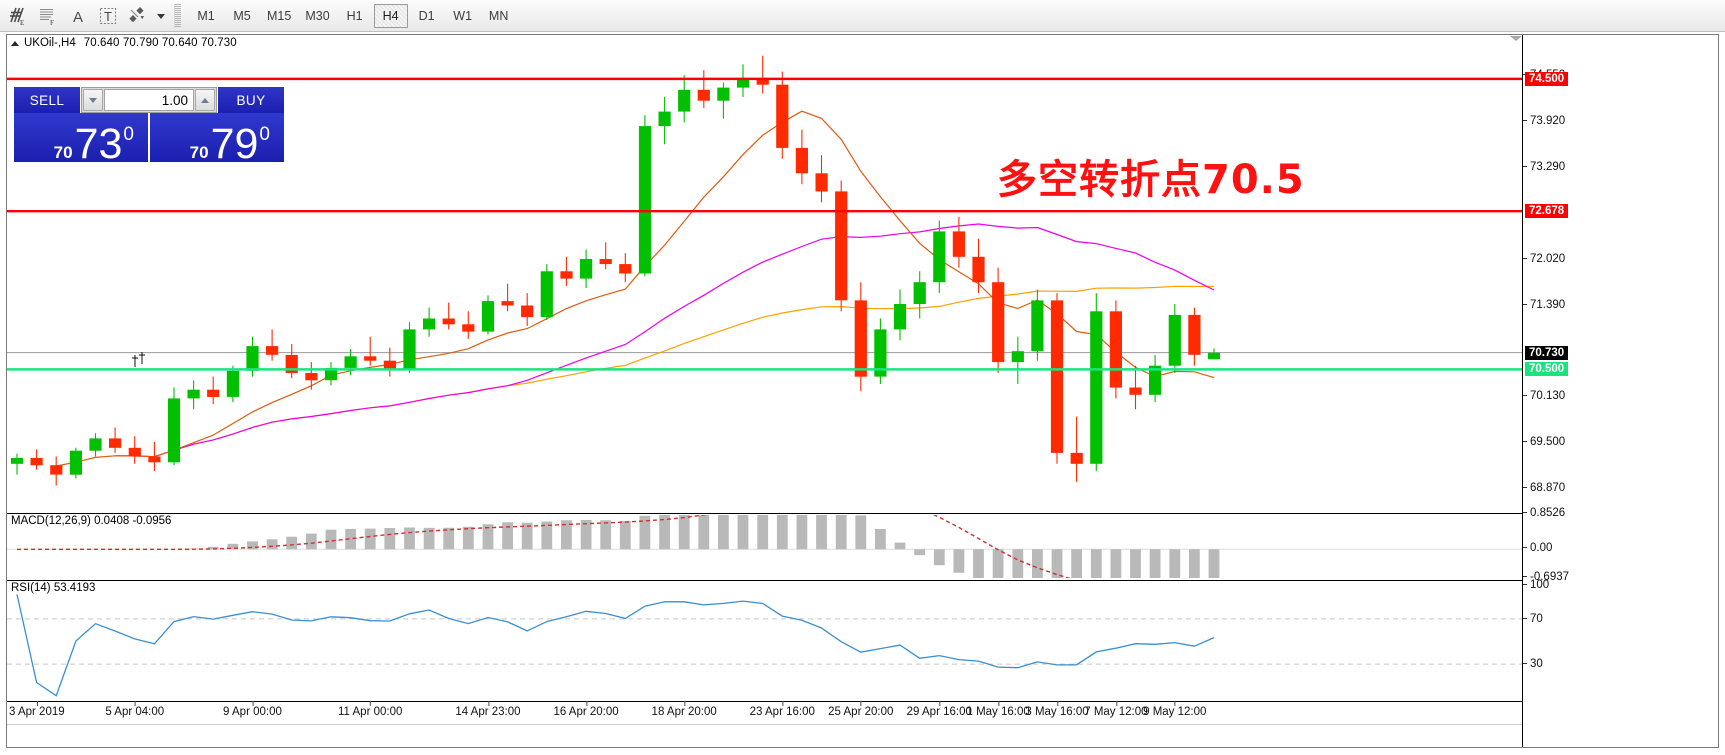 The width and height of the screenshot is (1725, 755). Describe the element at coordinates (264, 134) in the screenshot. I see `ask-price-fraction: 0` at that location.